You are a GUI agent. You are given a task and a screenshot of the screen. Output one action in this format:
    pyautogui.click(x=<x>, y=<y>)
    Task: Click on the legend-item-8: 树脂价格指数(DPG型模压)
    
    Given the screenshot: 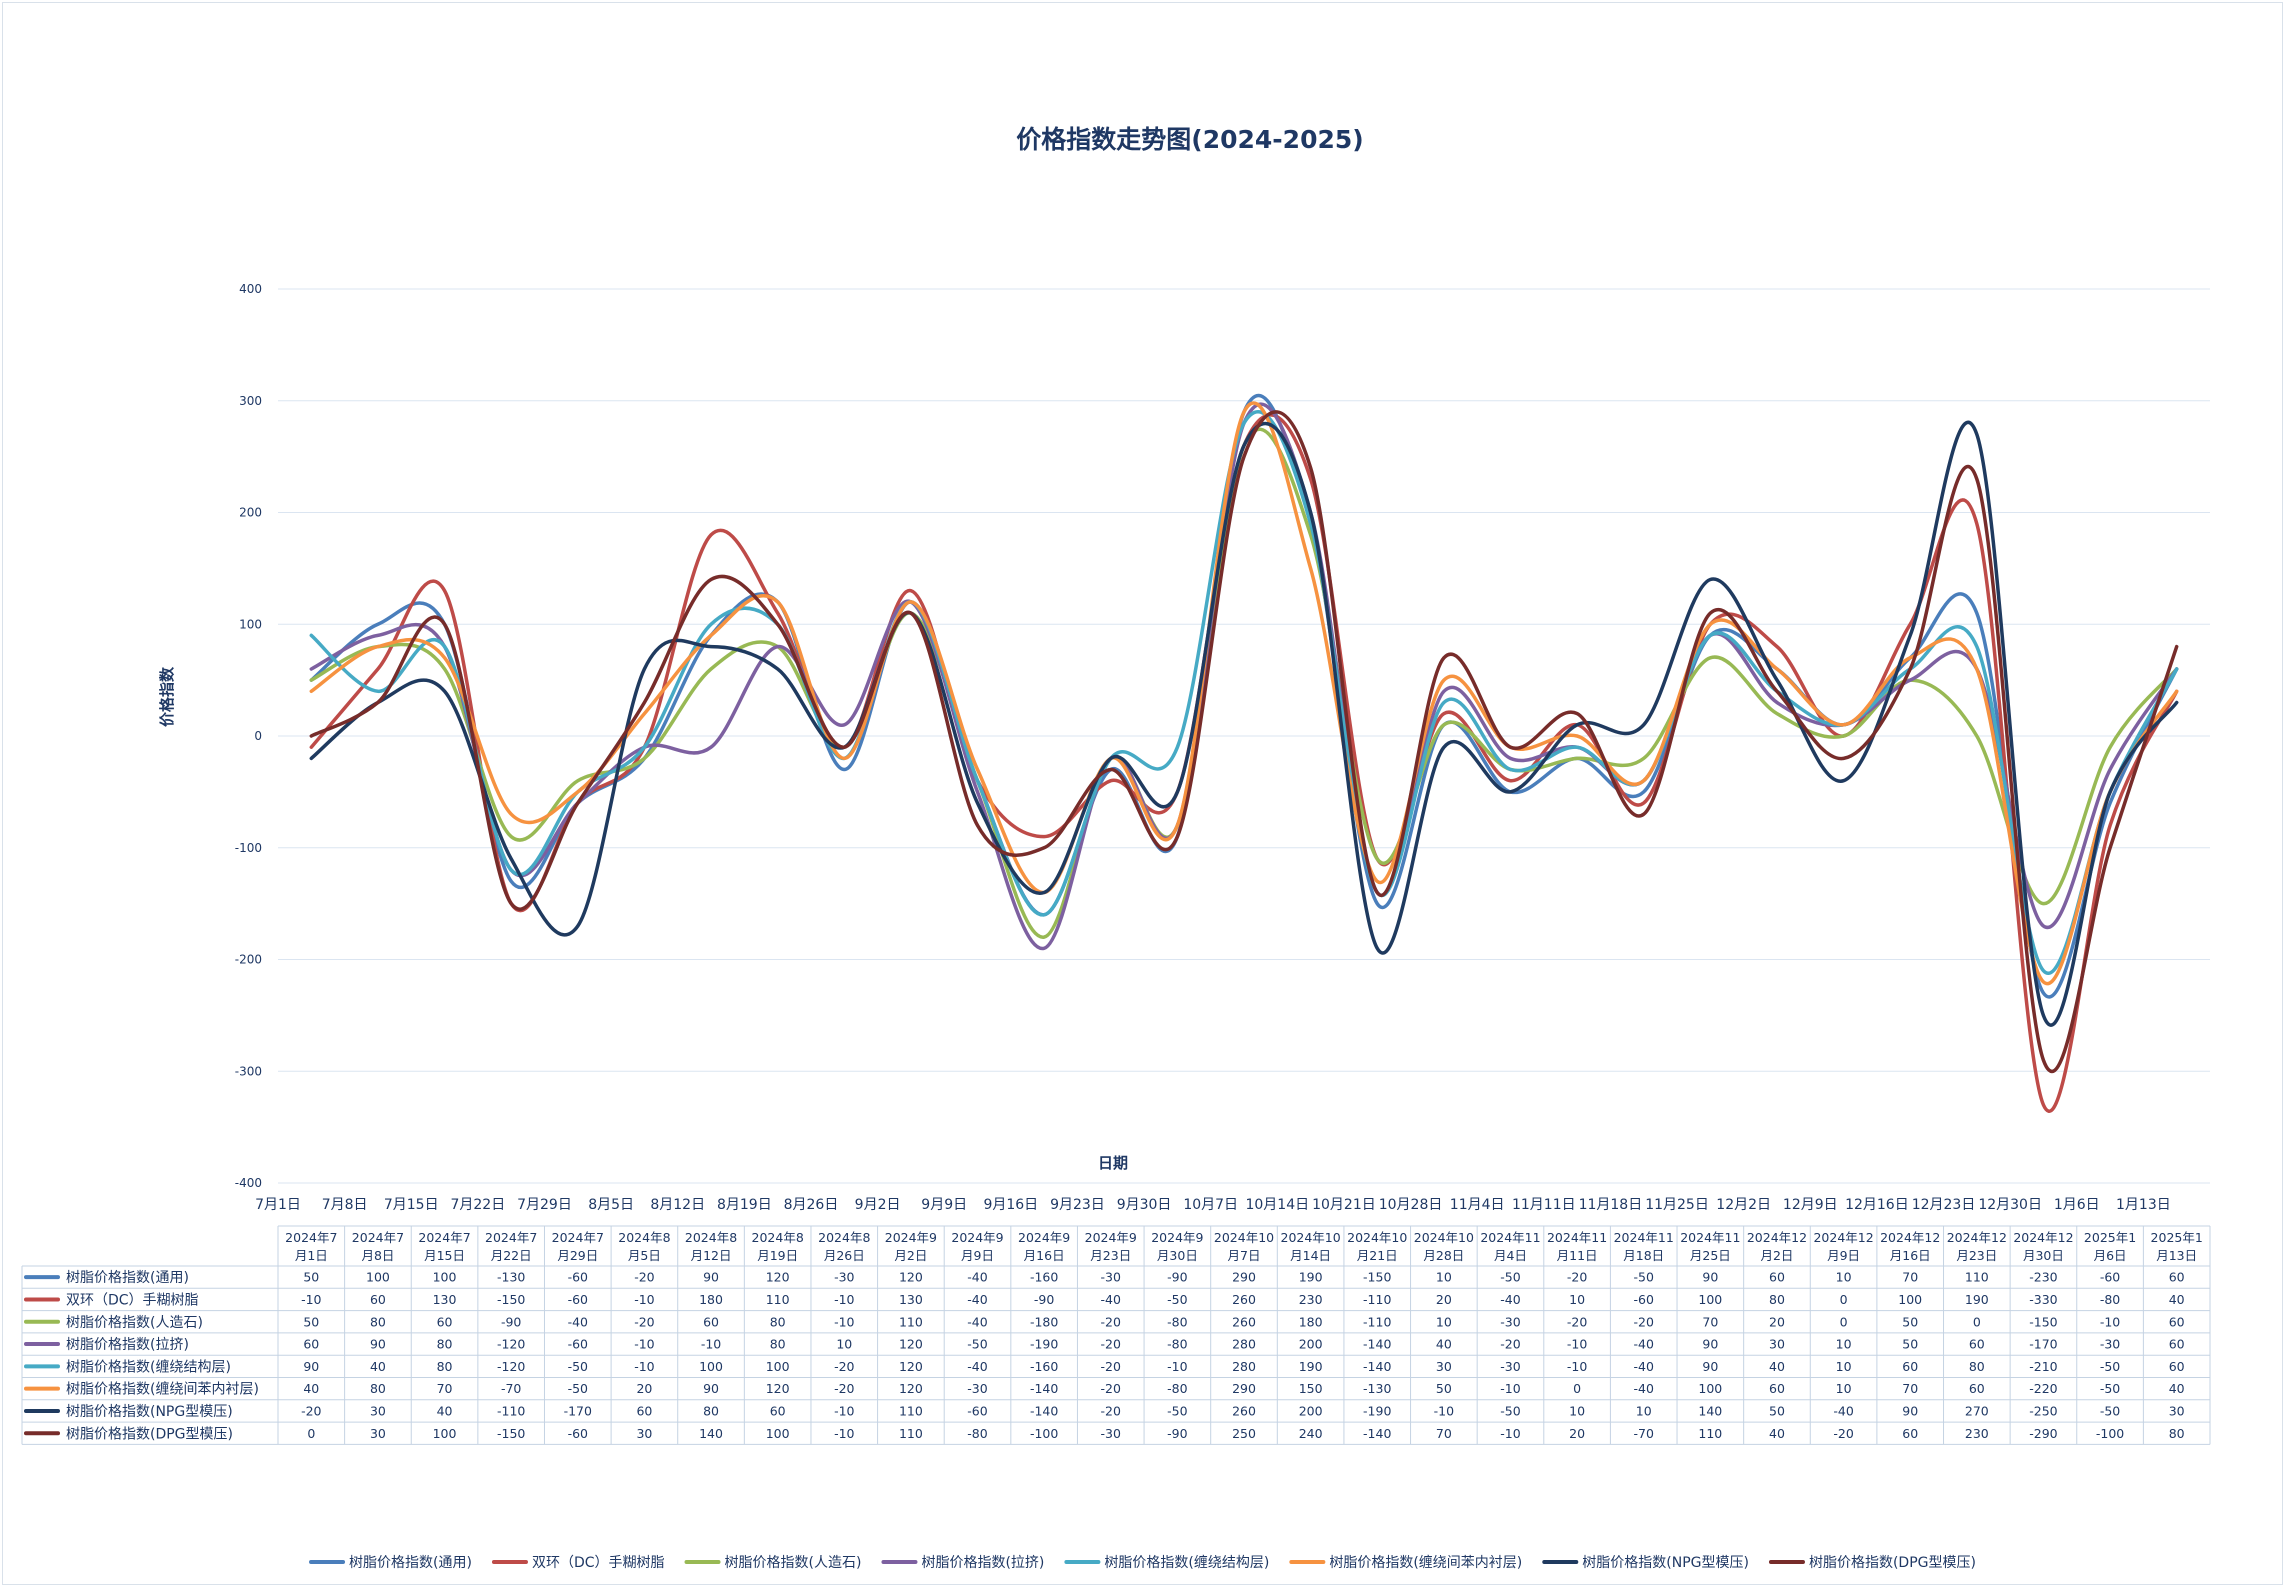 What is the action you would take?
    pyautogui.click(x=1872, y=1563)
    